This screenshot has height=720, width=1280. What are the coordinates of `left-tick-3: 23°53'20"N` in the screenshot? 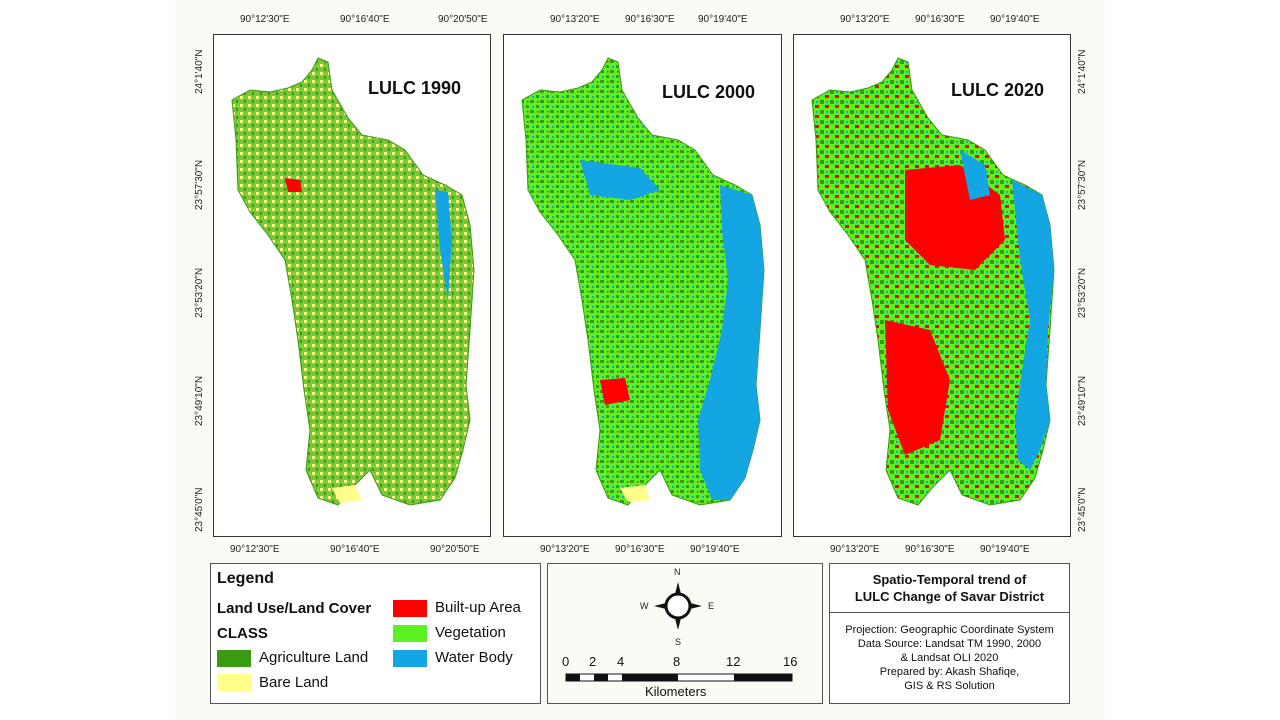 It's located at (199, 292).